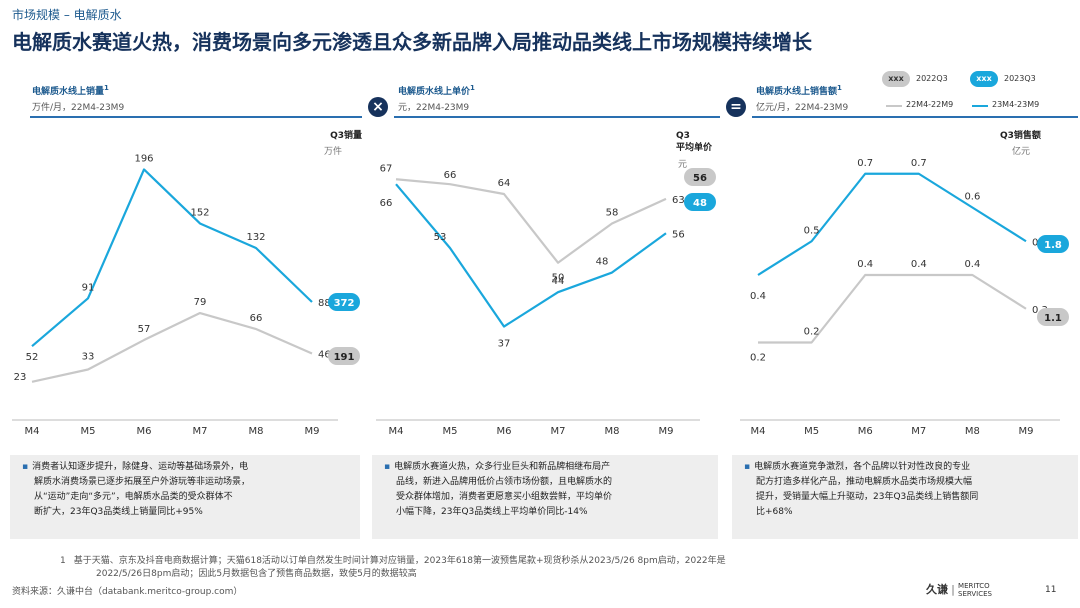 The width and height of the screenshot is (1080, 608). Describe the element at coordinates (930, 104) in the screenshot. I see `legend-series-2022: 22M4-22M9` at that location.